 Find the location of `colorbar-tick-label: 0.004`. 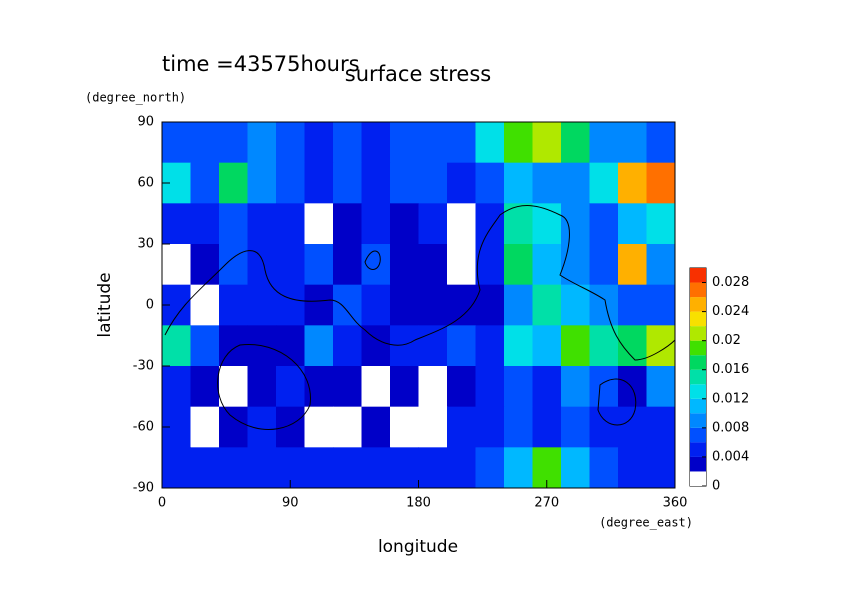

colorbar-tick-label: 0.004 is located at coordinates (730, 456).